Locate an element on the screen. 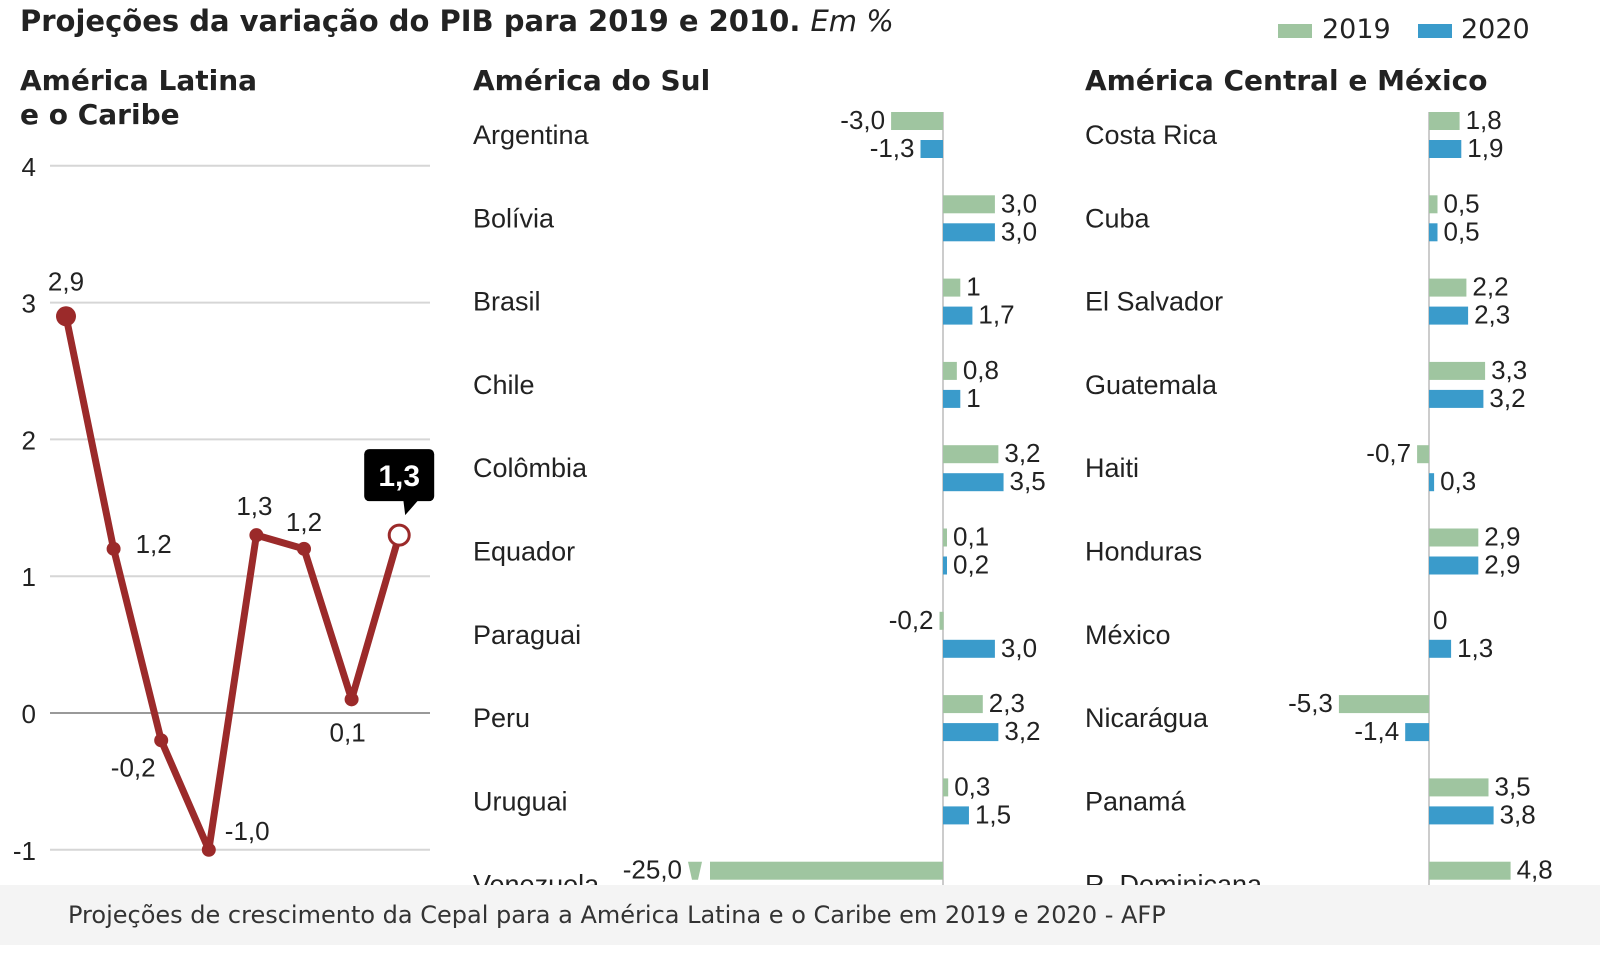  category-label: Panamá is located at coordinates (1136, 801).